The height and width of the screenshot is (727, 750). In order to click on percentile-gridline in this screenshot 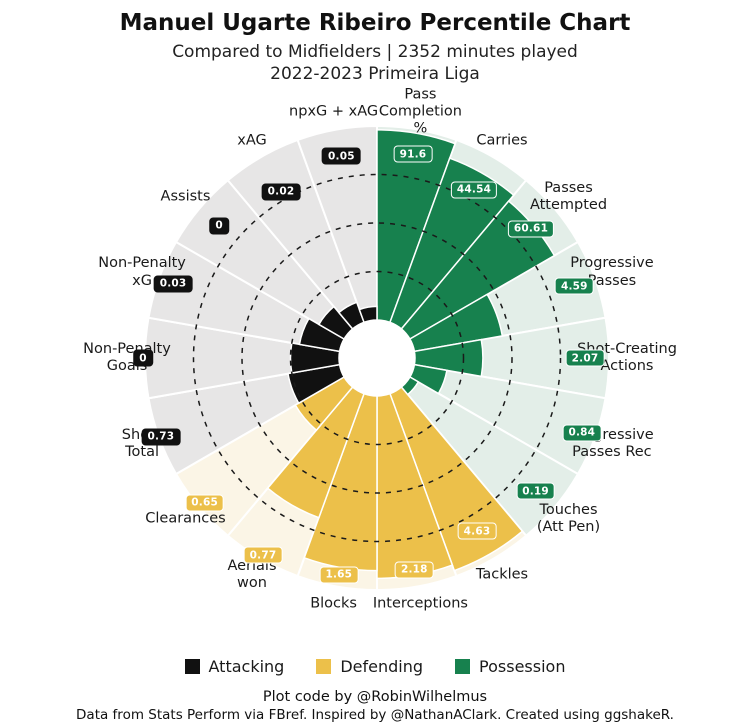, I will do `click(377, 358)`.